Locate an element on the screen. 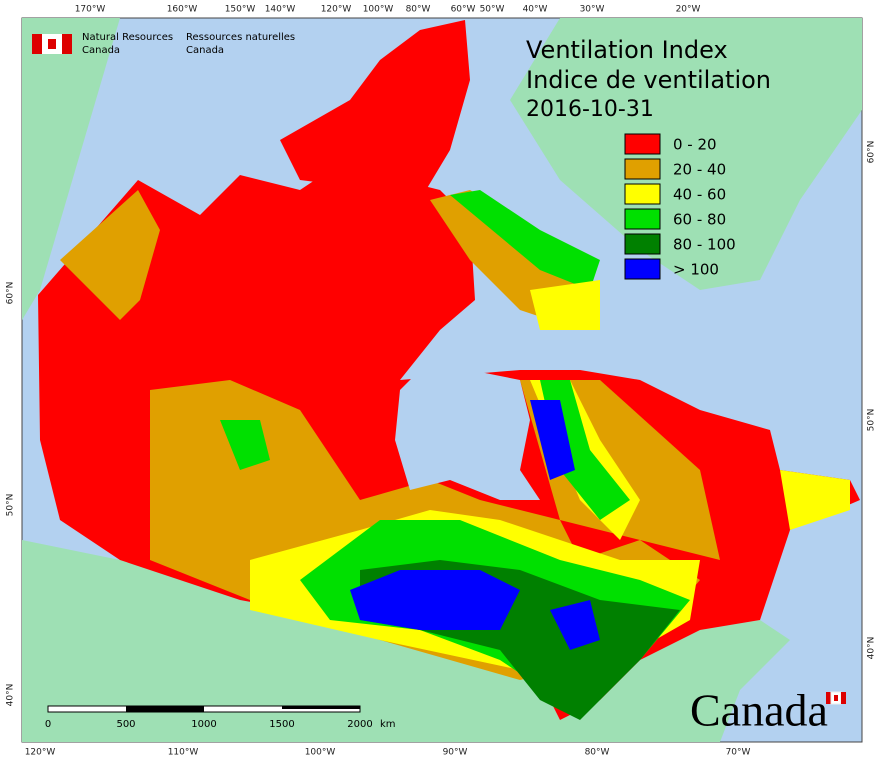  longitude-label: 70°W is located at coordinates (738, 753).